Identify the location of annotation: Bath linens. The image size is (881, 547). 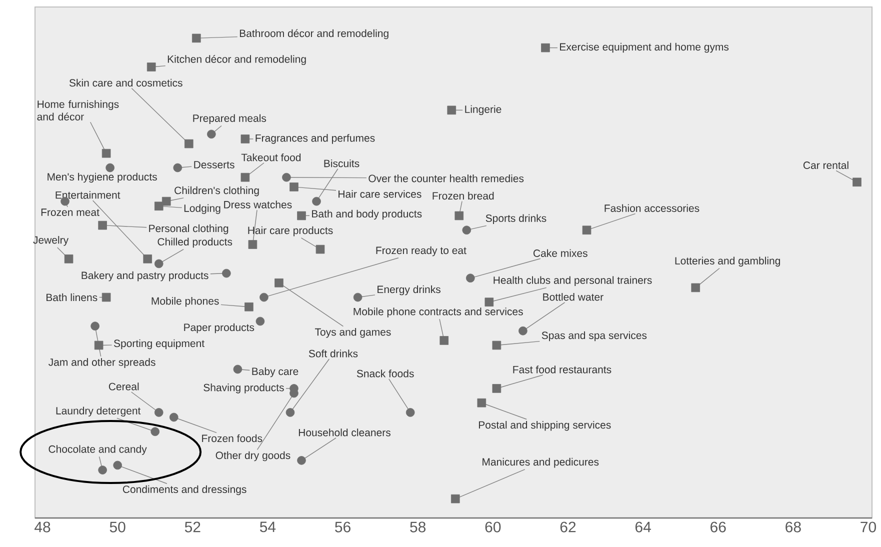
(72, 297).